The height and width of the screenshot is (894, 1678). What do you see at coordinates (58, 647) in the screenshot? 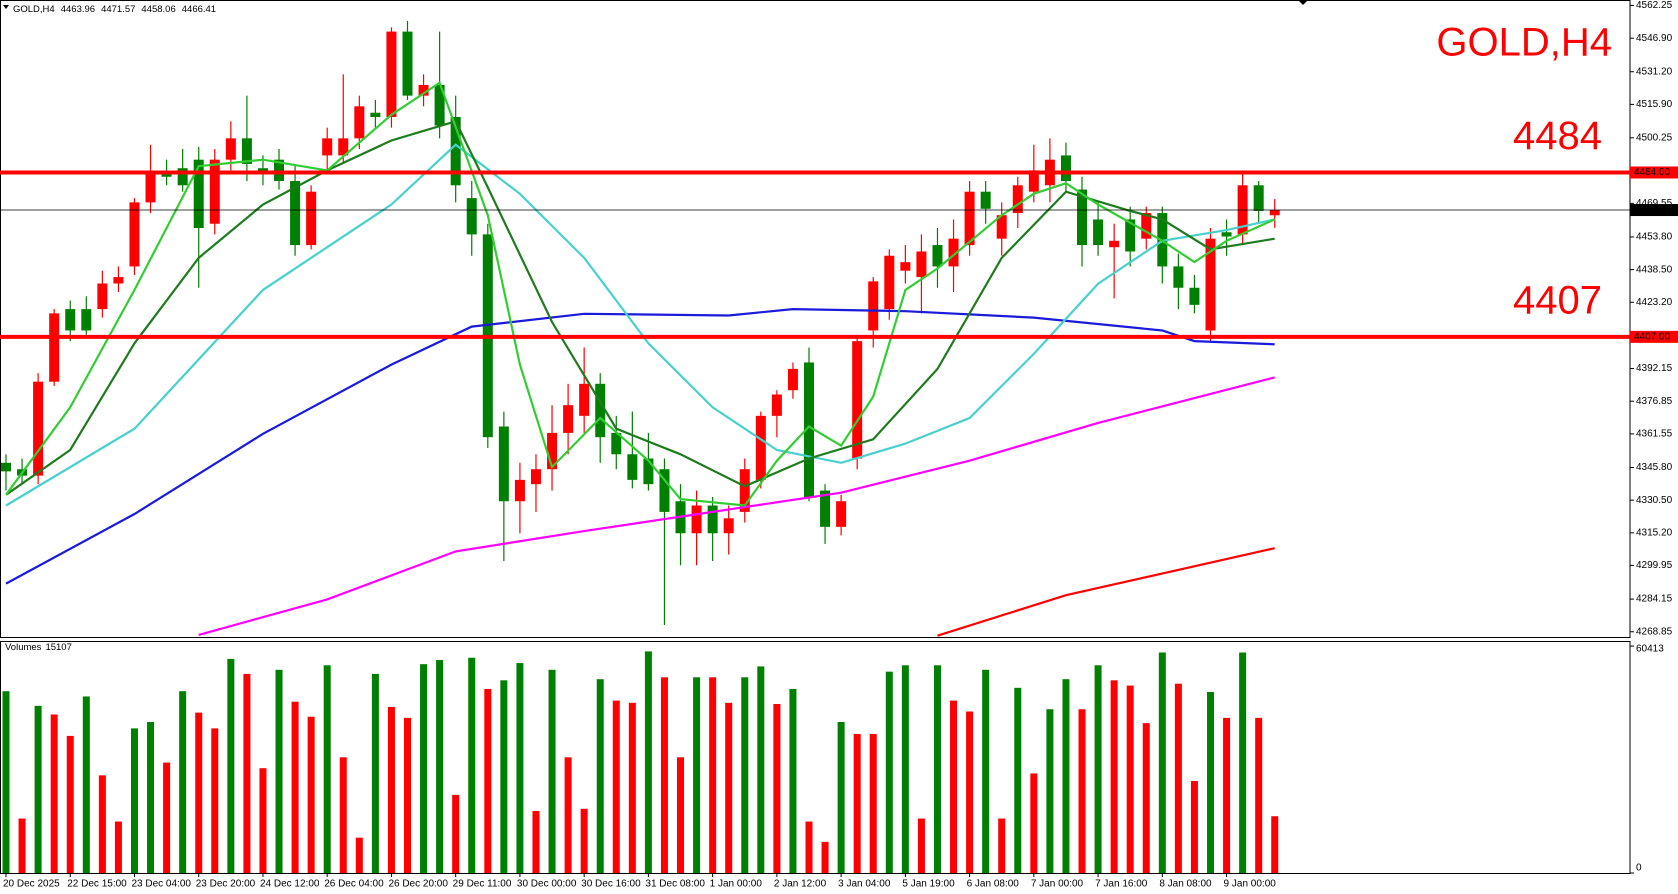
I see `volume-last: 15107` at bounding box center [58, 647].